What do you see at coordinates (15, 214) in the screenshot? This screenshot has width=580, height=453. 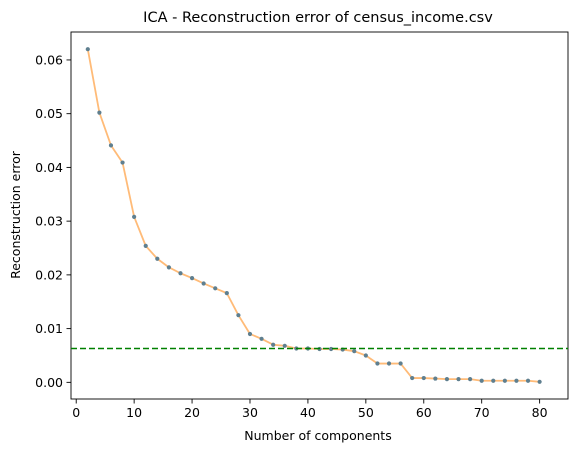 I see `y-axis-label: Reconstruction error` at bounding box center [15, 214].